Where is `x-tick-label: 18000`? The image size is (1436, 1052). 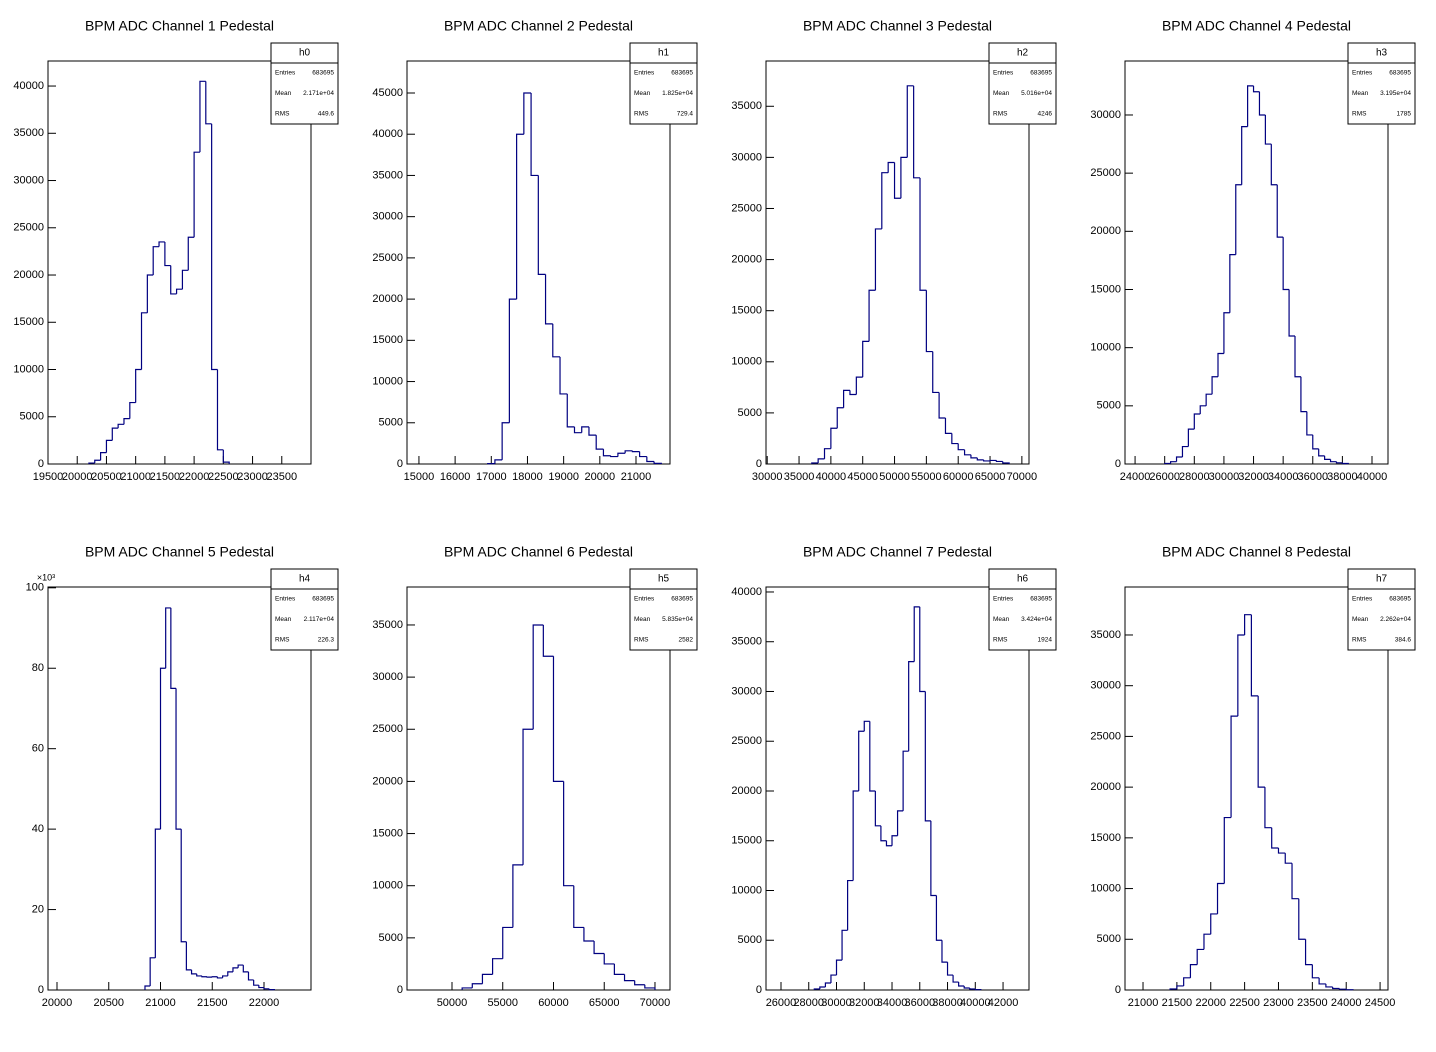
x-tick-label: 18000 is located at coordinates (527, 477).